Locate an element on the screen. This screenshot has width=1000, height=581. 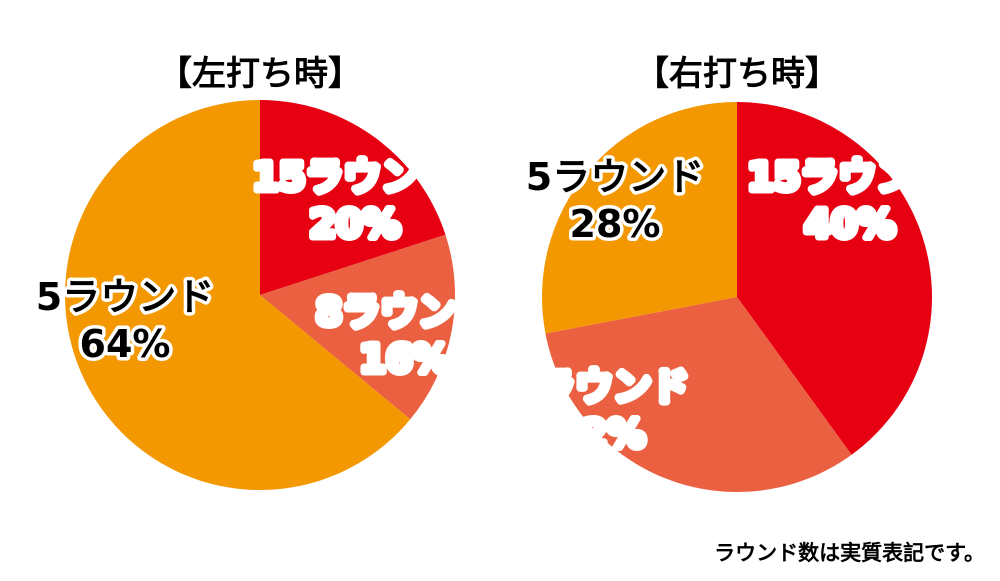
slice-label-name-left-0: 15ラウンド is located at coordinates (355, 177).